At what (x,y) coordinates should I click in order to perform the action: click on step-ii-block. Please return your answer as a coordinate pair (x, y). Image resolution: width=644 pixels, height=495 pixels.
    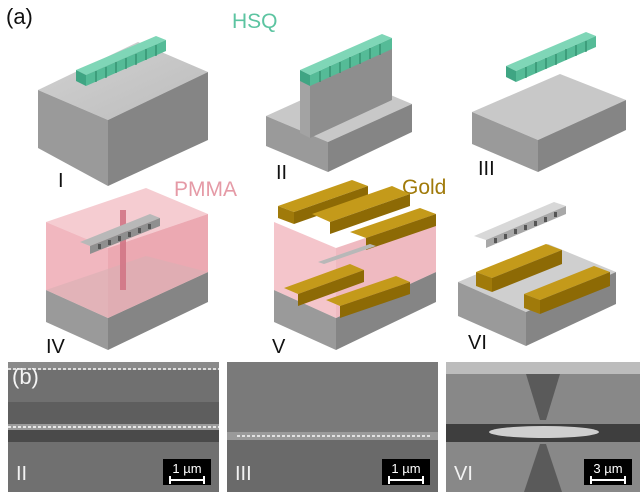
    Looking at the image, I should click on (339, 103).